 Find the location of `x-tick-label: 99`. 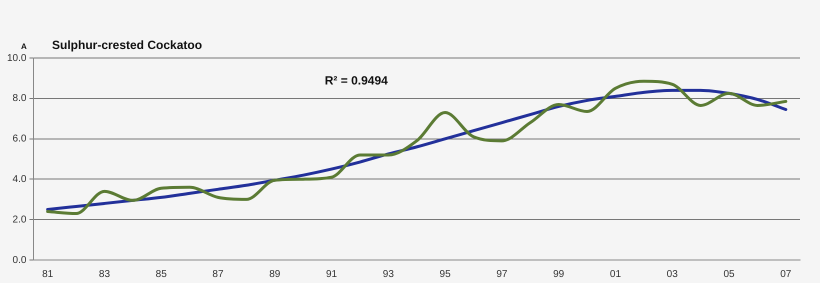

x-tick-label: 99 is located at coordinates (559, 274).